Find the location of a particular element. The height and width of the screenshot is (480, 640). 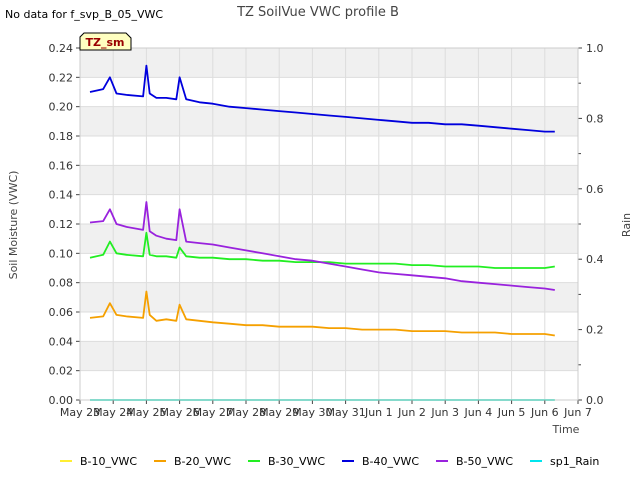

y-tick-label: 0.08 is located at coordinates (61, 283).